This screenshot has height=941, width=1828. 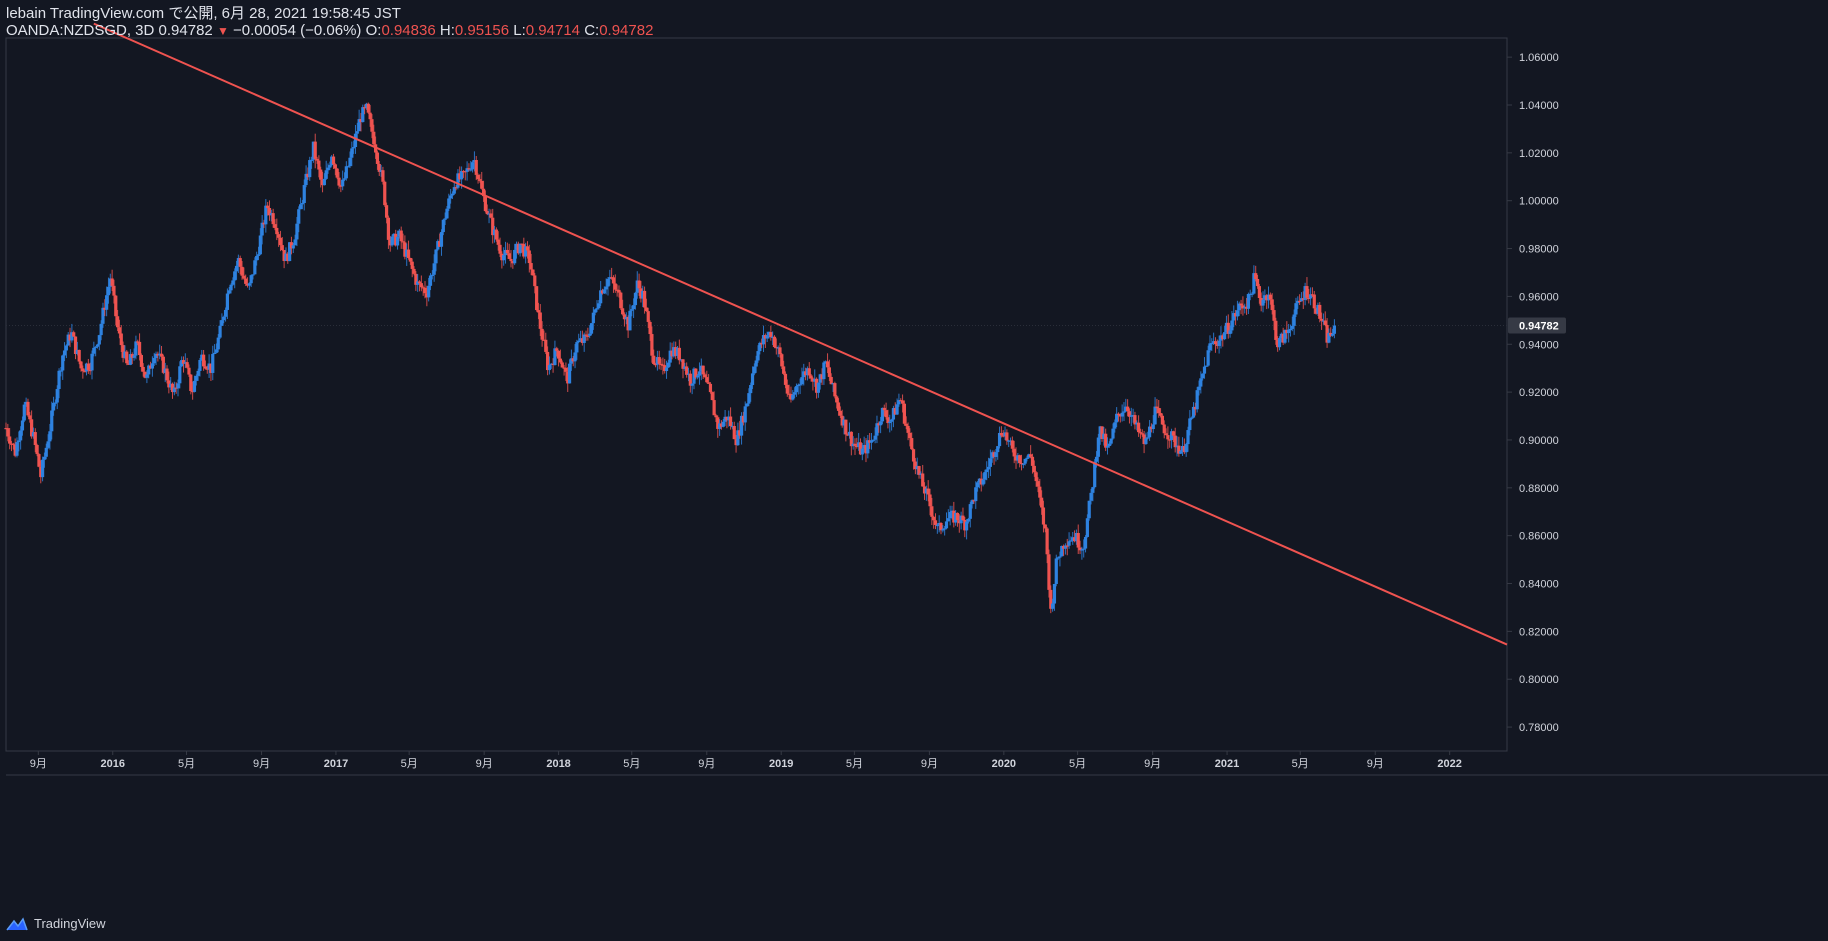 What do you see at coordinates (1300, 764) in the screenshot?
I see `time-tick-label: 5月` at bounding box center [1300, 764].